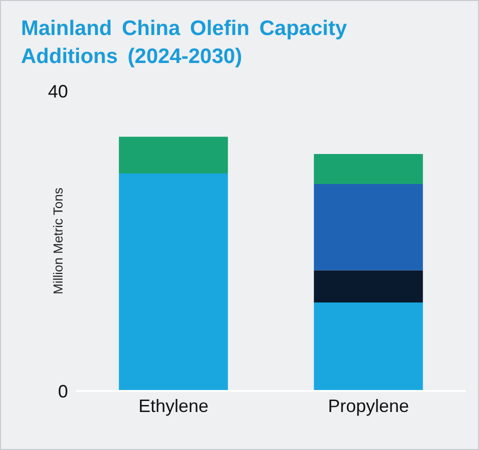 Image resolution: width=479 pixels, height=450 pixels. Describe the element at coordinates (184, 43) in the screenshot. I see `chart-title: Mainland China Olefin Capacity Additions (2024-2030)` at that location.